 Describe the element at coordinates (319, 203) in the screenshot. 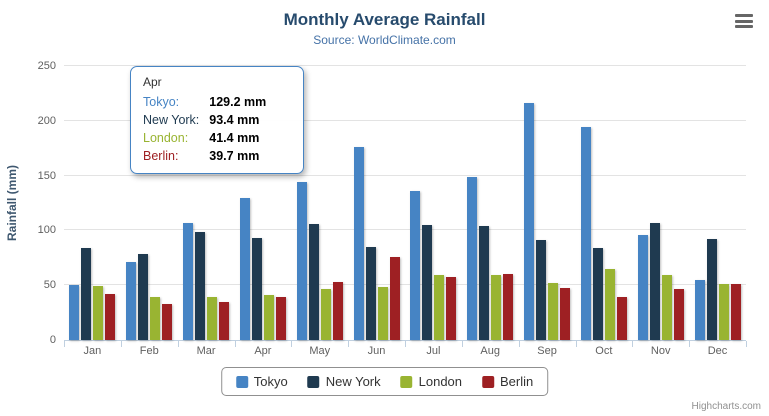

I see `bar-group-may` at that location.